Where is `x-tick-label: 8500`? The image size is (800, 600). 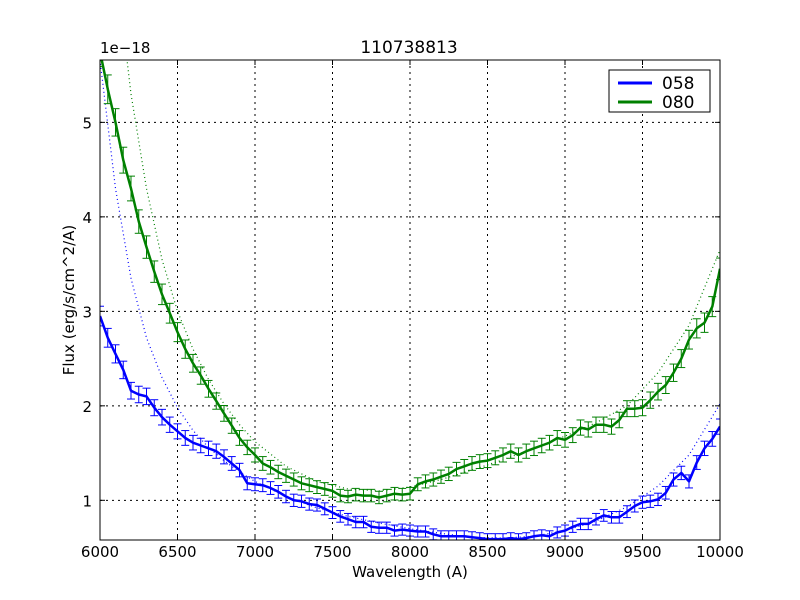
x-tick-label: 8500 is located at coordinates (487, 552).